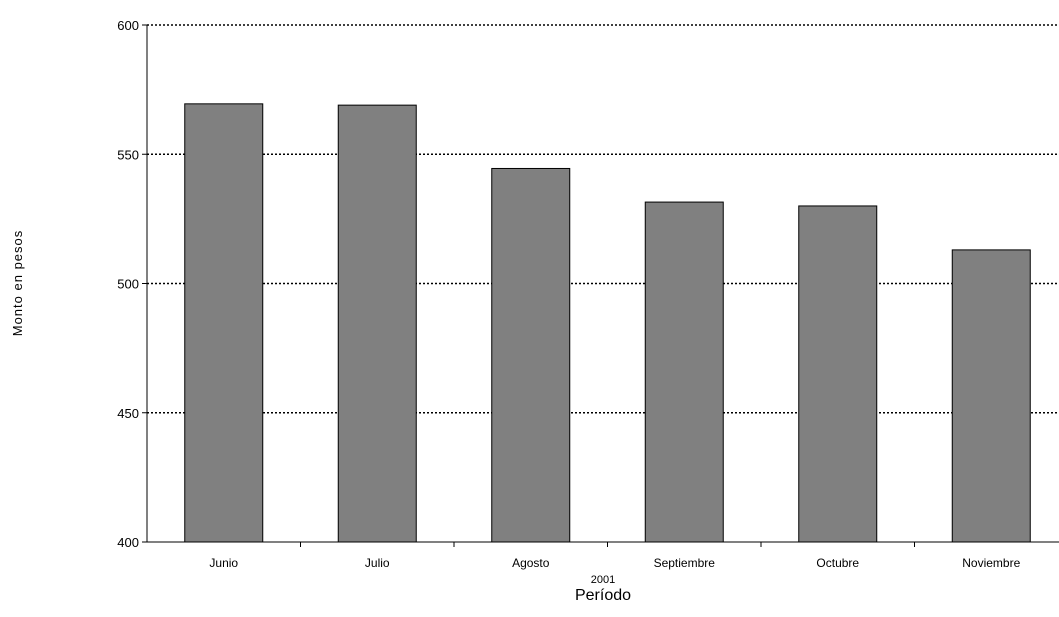 Image resolution: width=1059 pixels, height=617 pixels. Describe the element at coordinates (531, 563) in the screenshot. I see `x-tick-label: Agosto` at that location.